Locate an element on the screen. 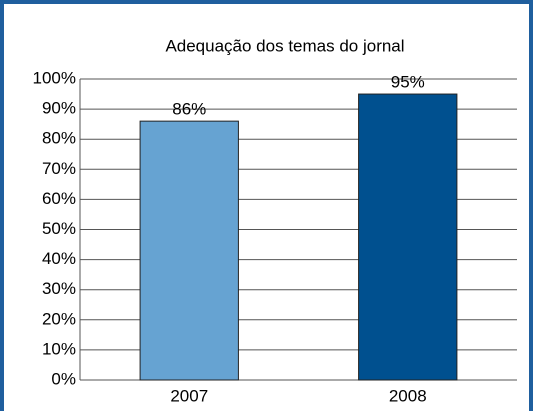 This screenshot has width=533, height=411. y-tick-label: 40% is located at coordinates (59, 258).